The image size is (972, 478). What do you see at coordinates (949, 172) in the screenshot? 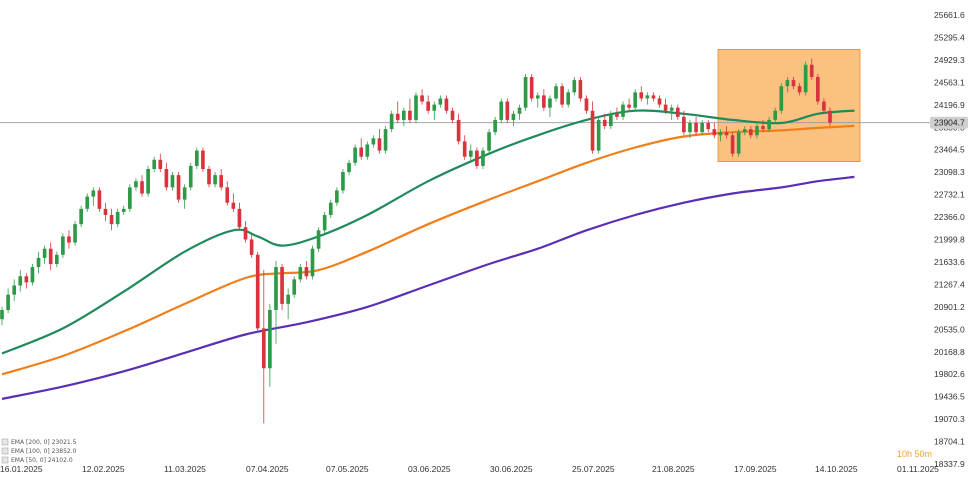
I see `y-tick-label: 23098.3` at bounding box center [949, 172].